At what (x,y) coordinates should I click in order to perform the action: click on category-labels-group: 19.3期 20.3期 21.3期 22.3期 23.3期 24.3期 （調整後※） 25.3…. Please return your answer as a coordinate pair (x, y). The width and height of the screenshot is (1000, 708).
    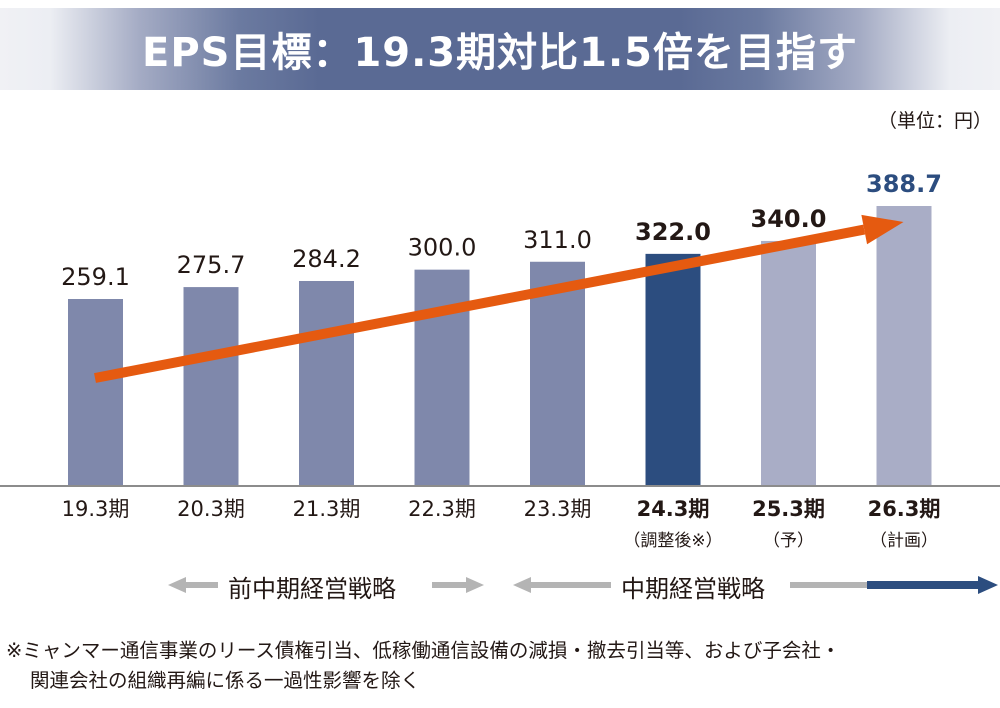
    Looking at the image, I should click on (501, 524).